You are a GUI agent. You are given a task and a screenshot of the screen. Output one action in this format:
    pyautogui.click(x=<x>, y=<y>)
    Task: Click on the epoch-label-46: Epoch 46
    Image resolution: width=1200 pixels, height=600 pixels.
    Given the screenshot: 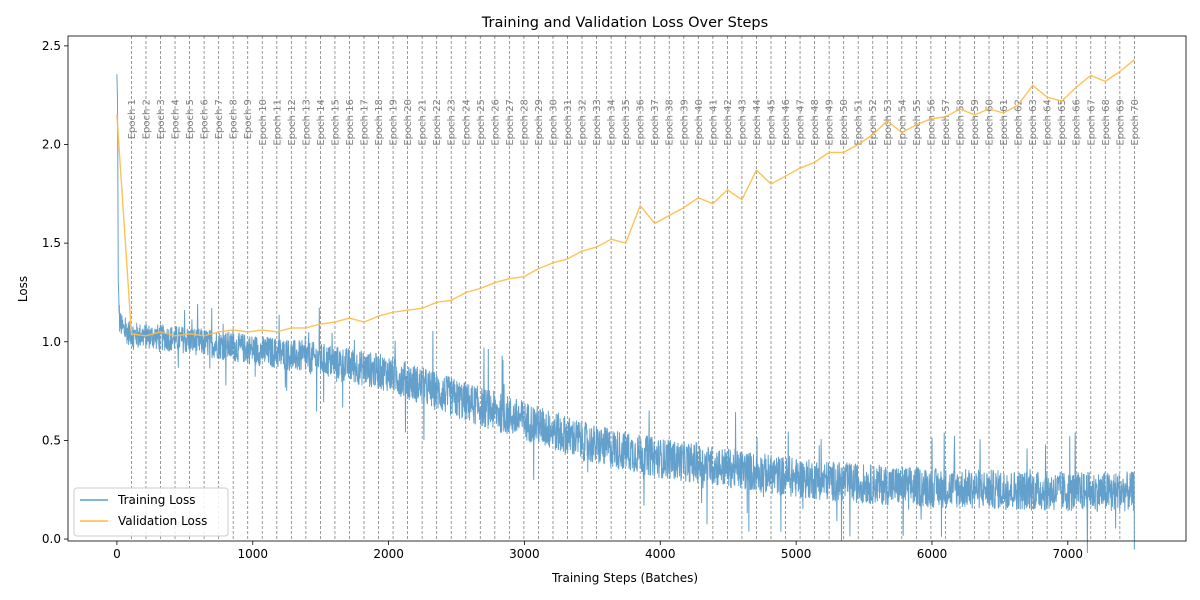 What is the action you would take?
    pyautogui.click(x=786, y=122)
    